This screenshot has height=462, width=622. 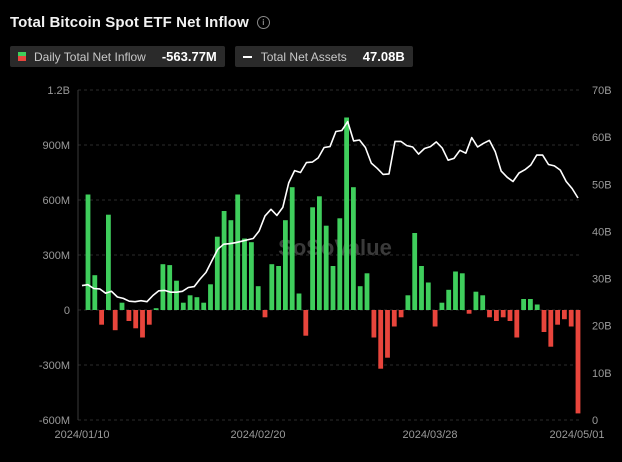 What do you see at coordinates (602, 185) in the screenshot?
I see `right-axis-tick: 50B` at bounding box center [602, 185].